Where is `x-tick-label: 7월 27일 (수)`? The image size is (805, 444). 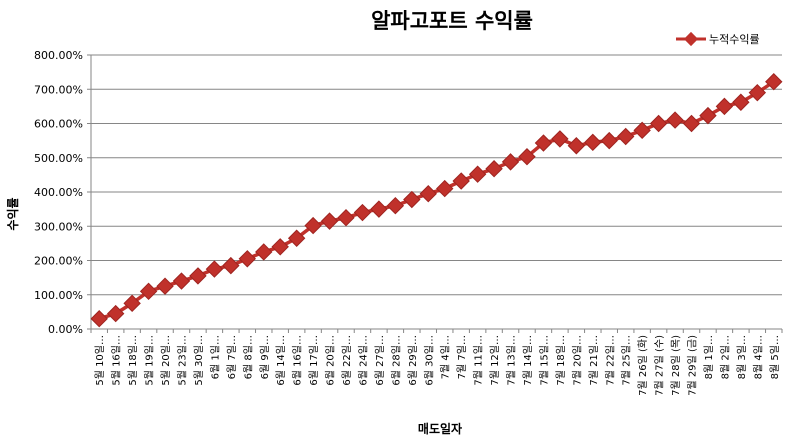
x-tick-label: 7월 27일 (수) is located at coordinates (660, 365).